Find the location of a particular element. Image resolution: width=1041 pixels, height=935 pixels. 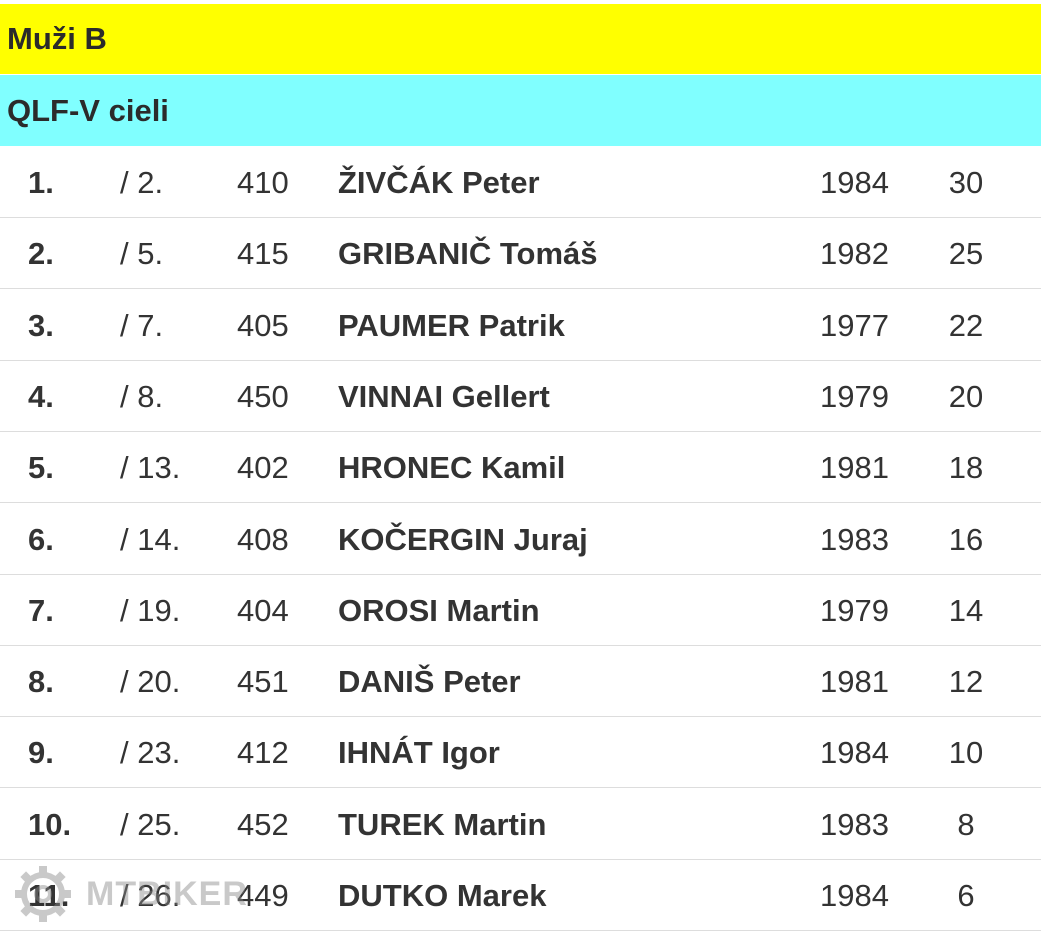

table-row: 1. / 2. 410 ŽIVČÁK Peter 1984 30 is located at coordinates (520, 182).